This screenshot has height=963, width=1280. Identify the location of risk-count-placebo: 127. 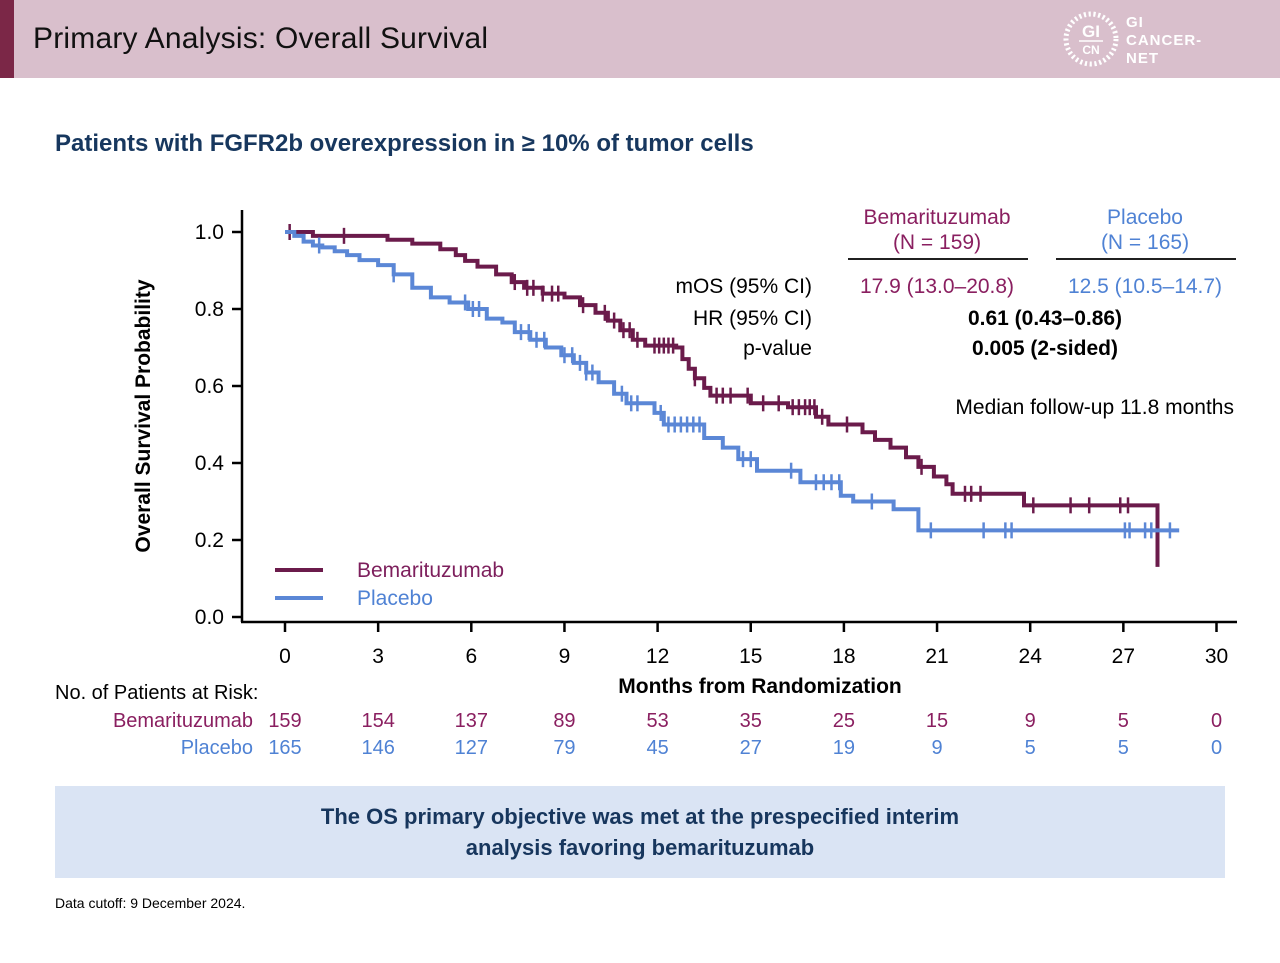
(471, 748).